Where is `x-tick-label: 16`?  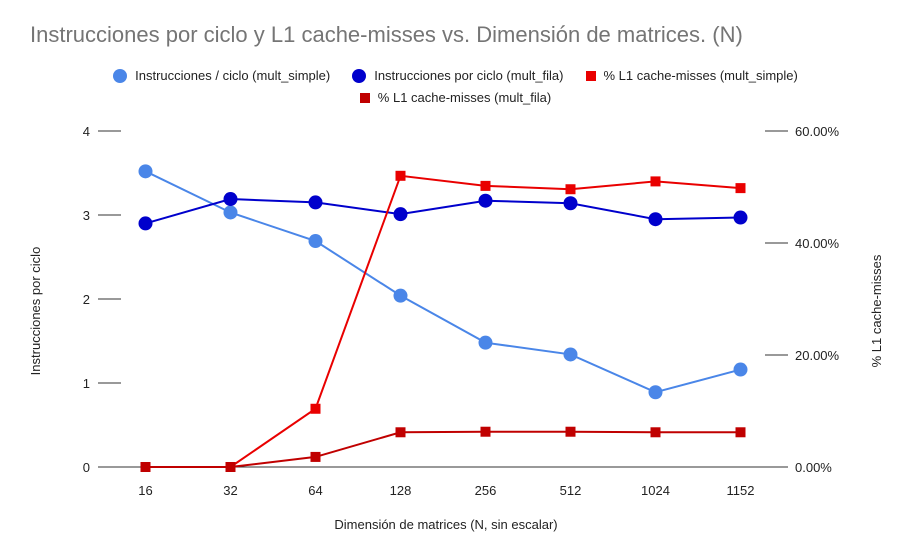
x-tick-label: 16 is located at coordinates (145, 490).